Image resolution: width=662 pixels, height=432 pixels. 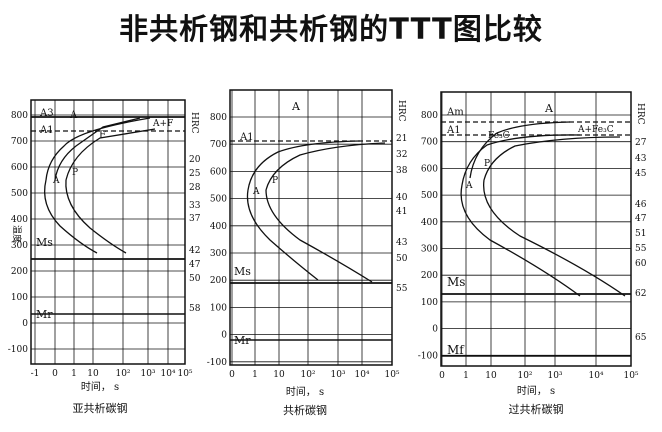 What do you see at coordinates (640, 294) in the screenshot?
I see `hrc-value-label: 62` at bounding box center [640, 294].